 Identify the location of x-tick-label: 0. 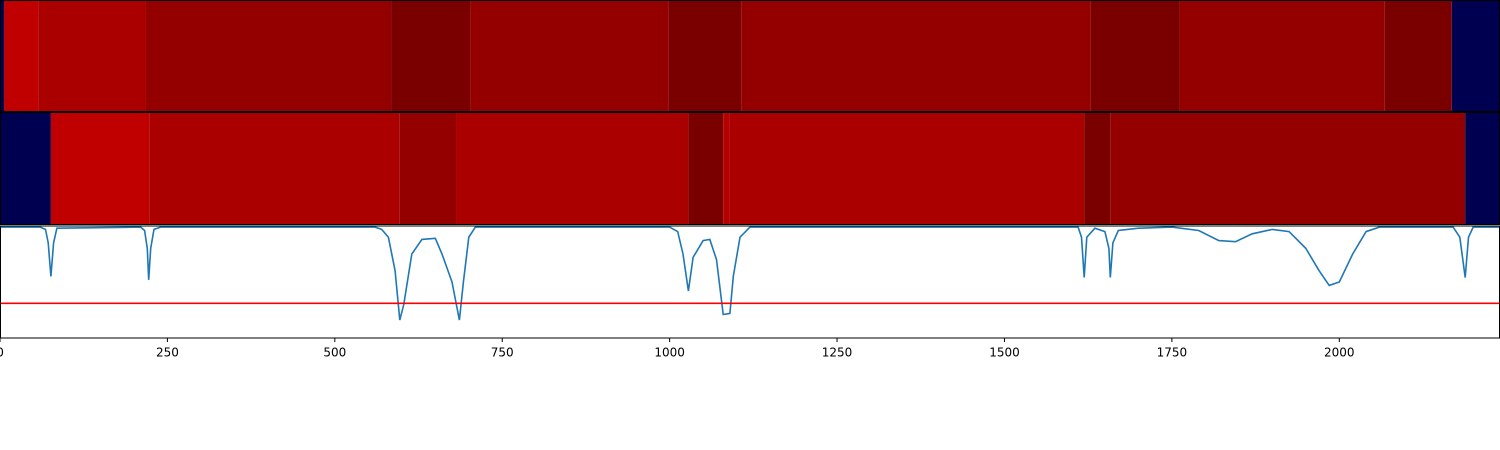
(2, 353).